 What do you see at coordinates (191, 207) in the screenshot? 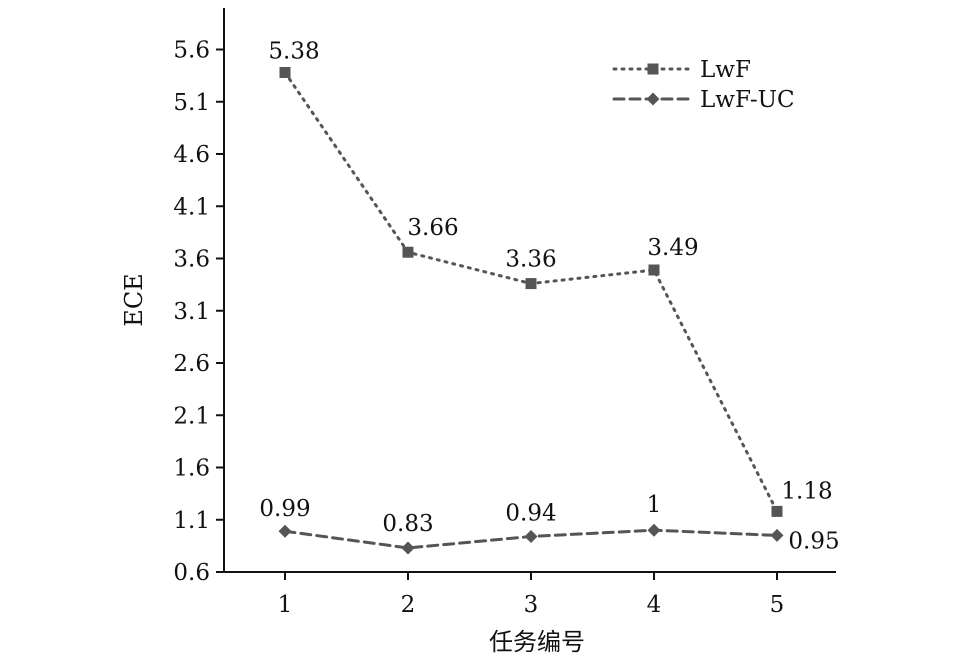
I see `y-tick-label: 4.1` at bounding box center [191, 207].